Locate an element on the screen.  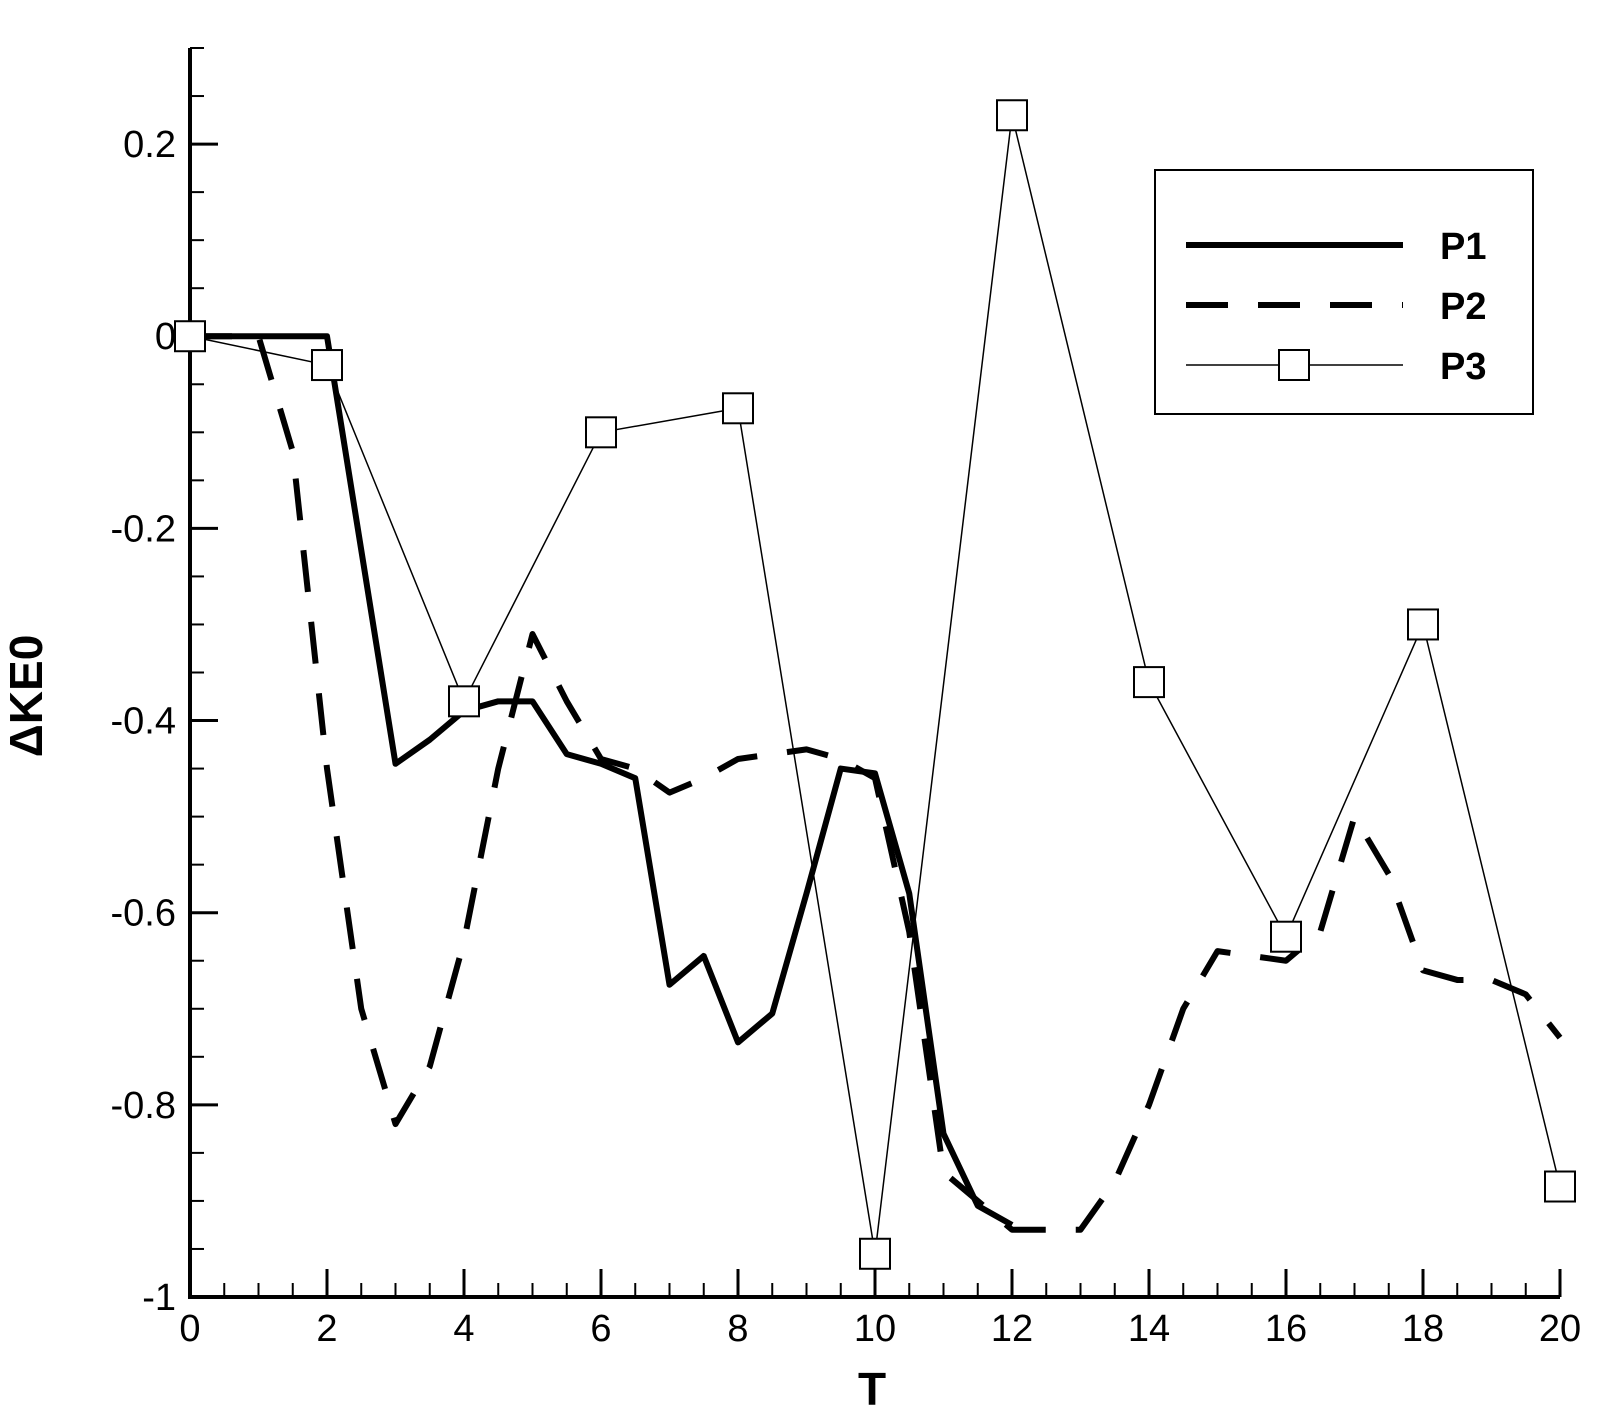
x-tick-label: 18 is located at coordinates (1423, 1329).